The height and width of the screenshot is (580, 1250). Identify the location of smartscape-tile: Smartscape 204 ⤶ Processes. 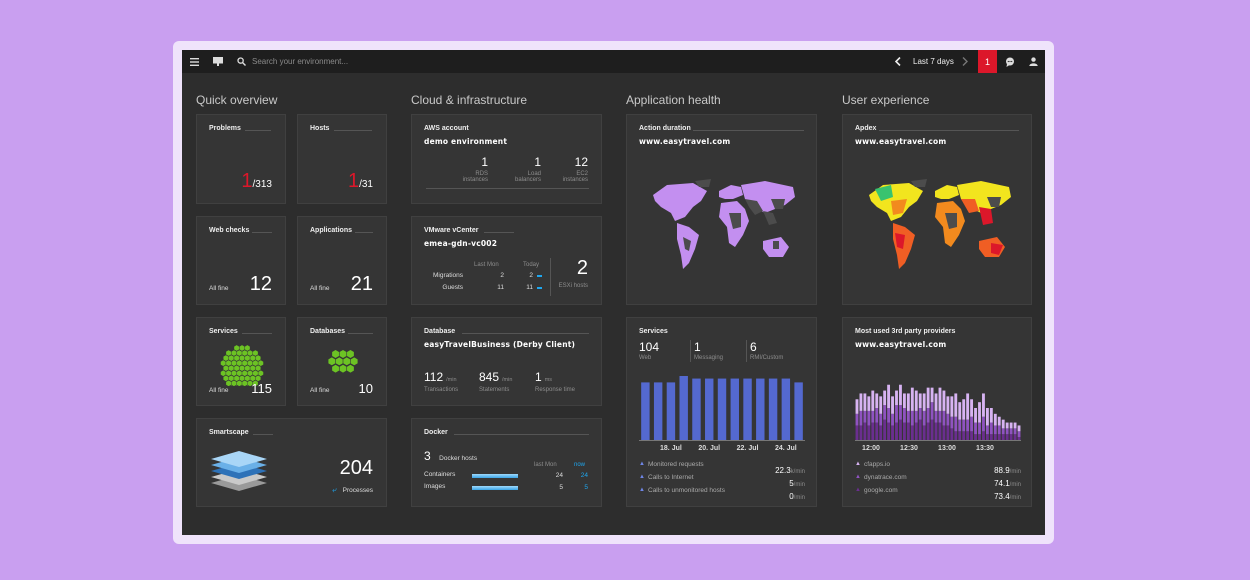
(291, 462).